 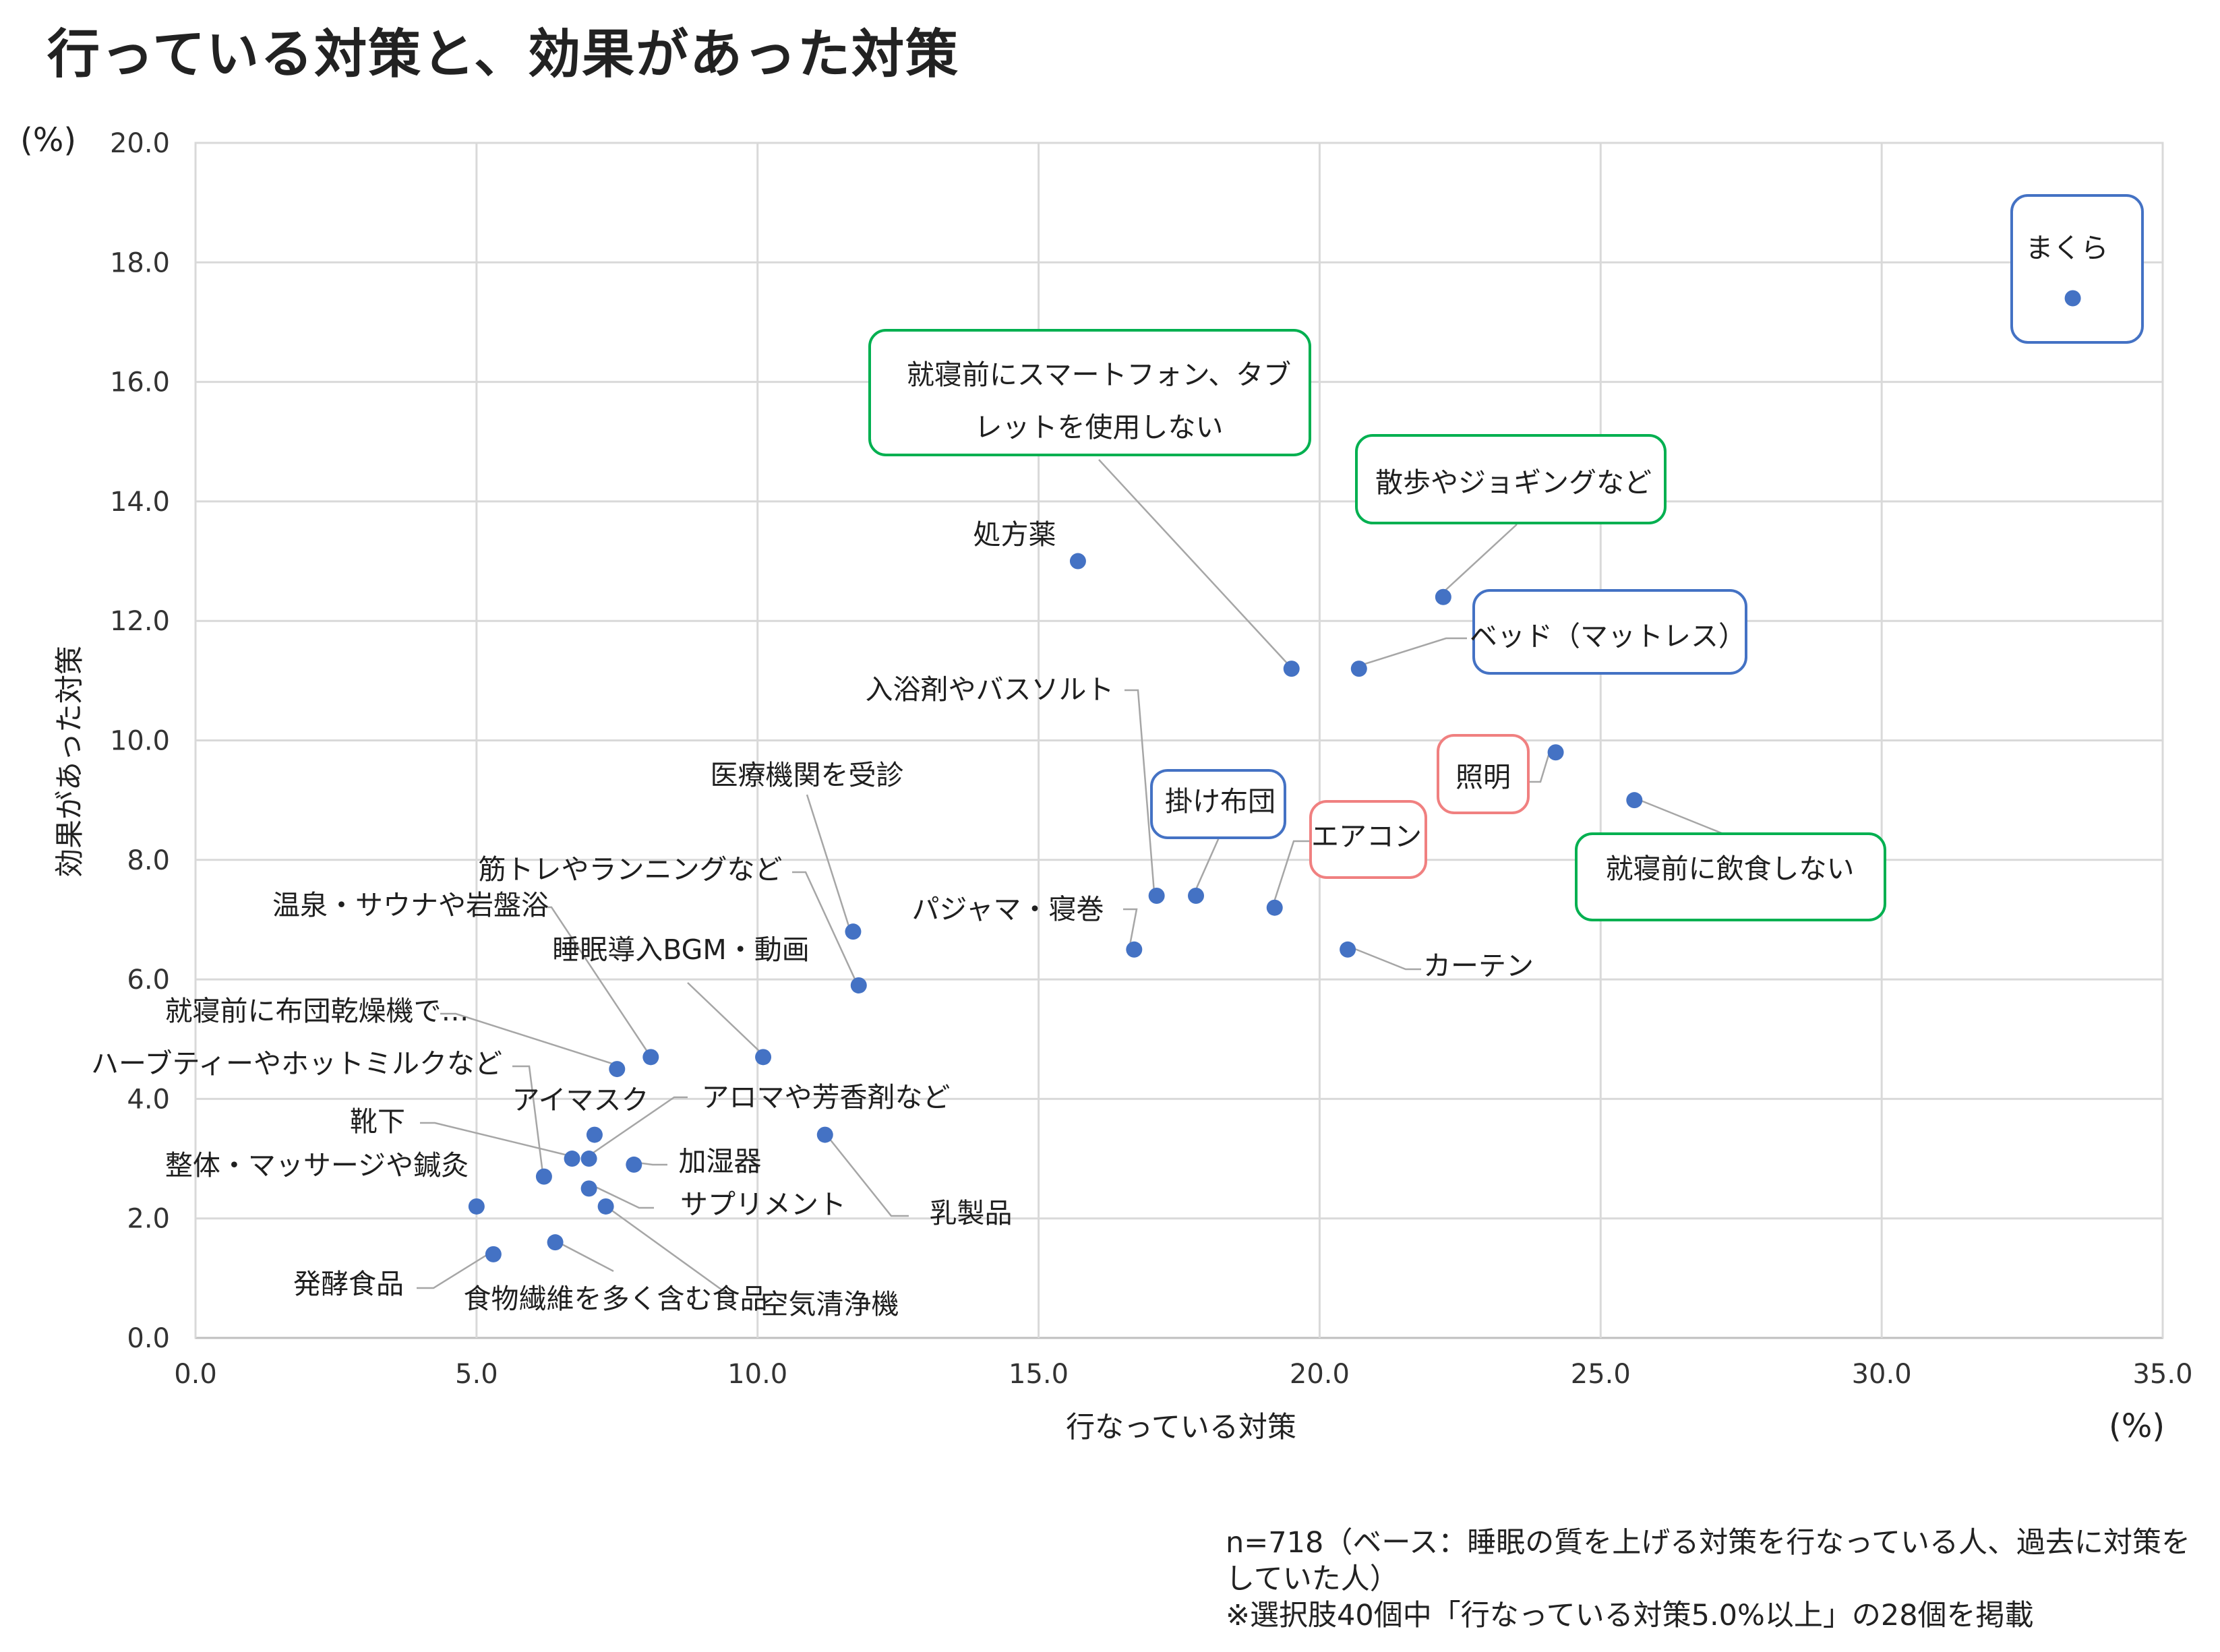 What do you see at coordinates (476, 1374) in the screenshot?
I see `x-tick-label: 5.0` at bounding box center [476, 1374].